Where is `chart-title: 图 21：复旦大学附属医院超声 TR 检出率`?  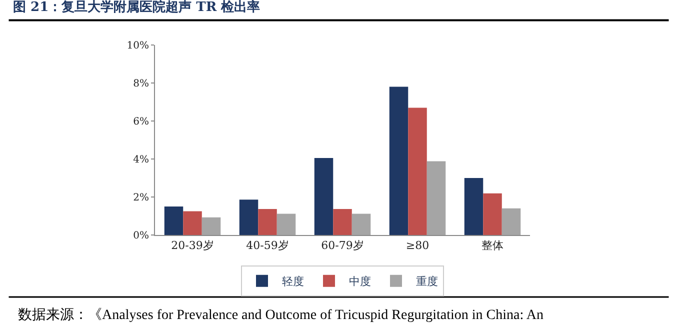 chart-title: 图 21：复旦大学附属医院超声 TR 检出率 is located at coordinates (136, 7).